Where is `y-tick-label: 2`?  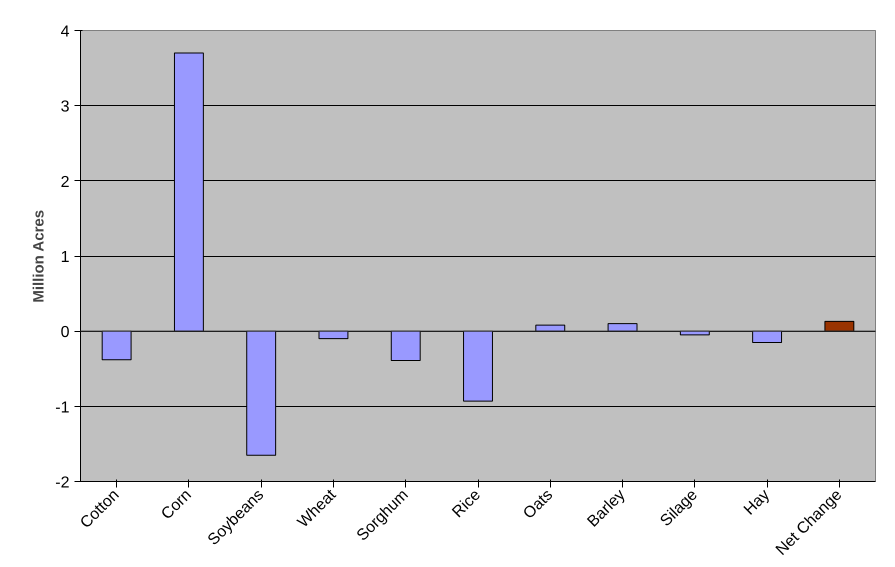 y-tick-label: 2 is located at coordinates (65, 182).